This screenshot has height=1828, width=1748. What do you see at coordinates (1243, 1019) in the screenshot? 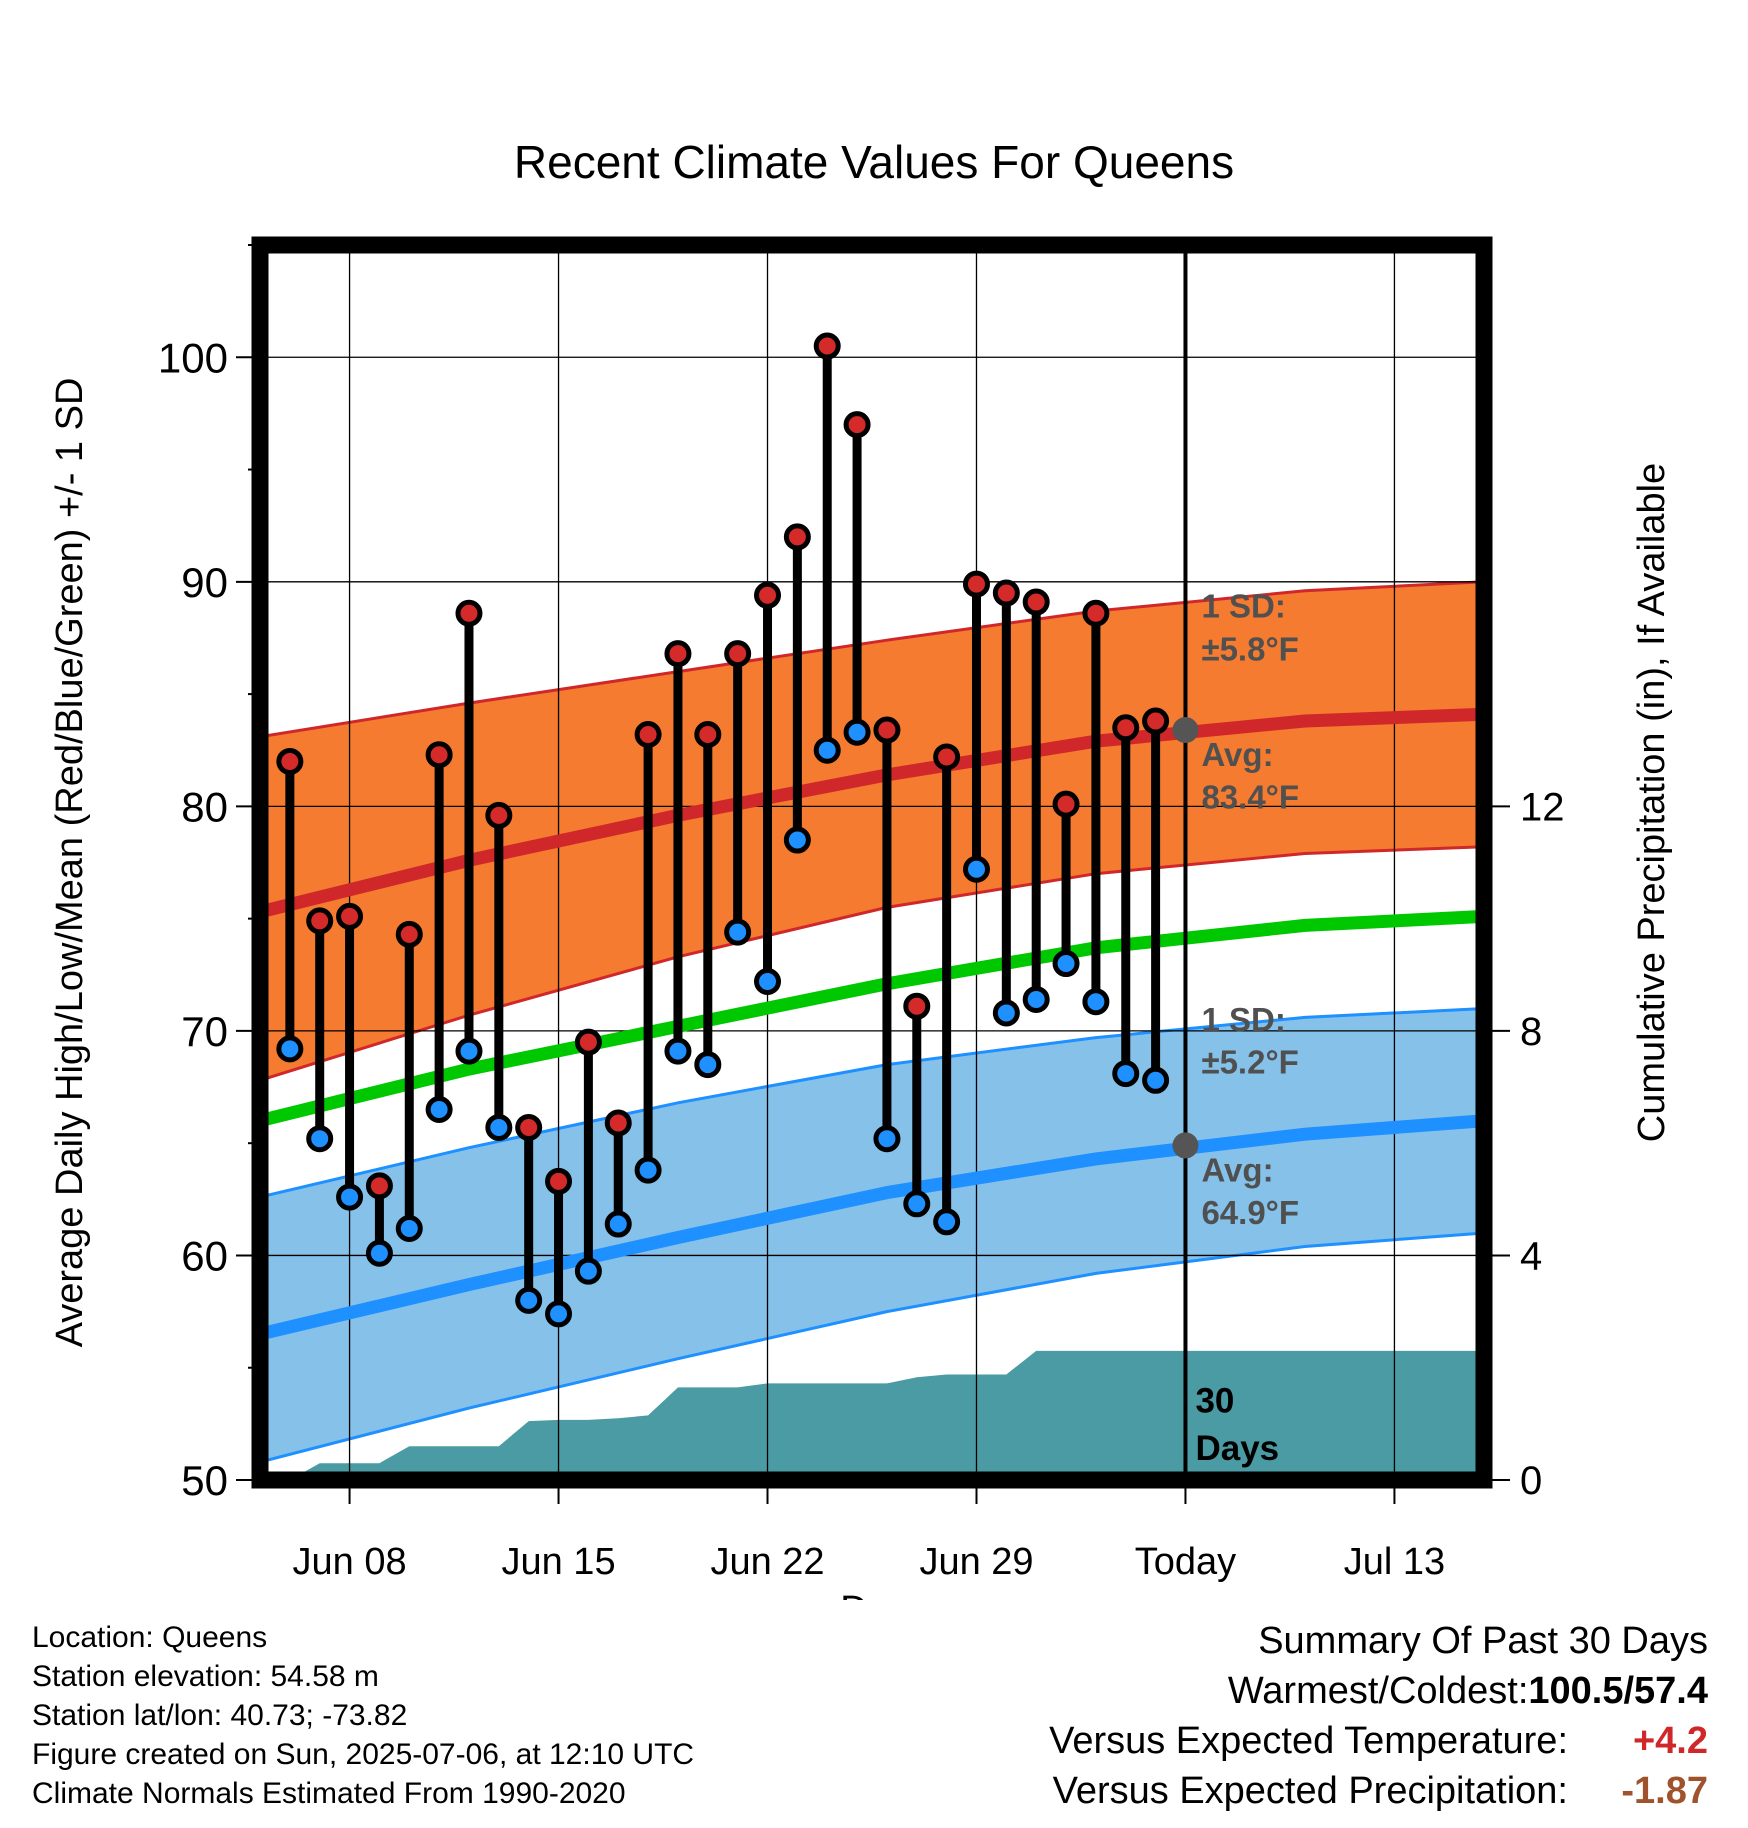
I see `low-sd-label: 1 SD:` at bounding box center [1243, 1019].